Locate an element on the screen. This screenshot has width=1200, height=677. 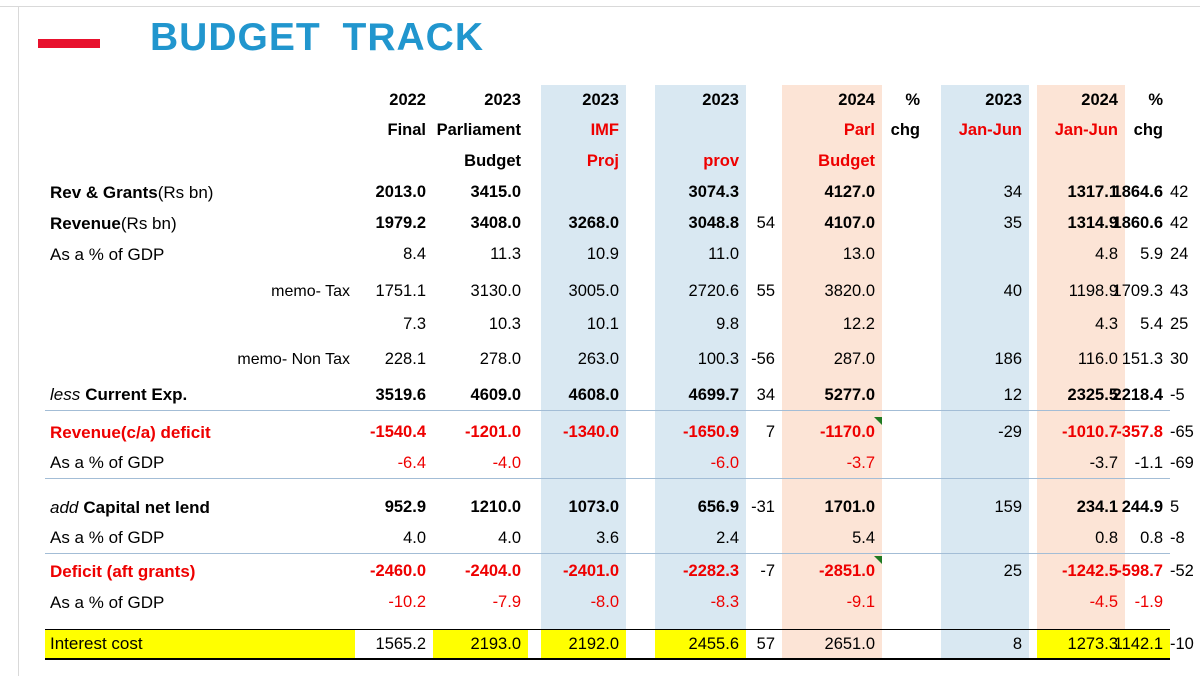
subheader-parliament: Parliament is located at coordinates (478, 130).